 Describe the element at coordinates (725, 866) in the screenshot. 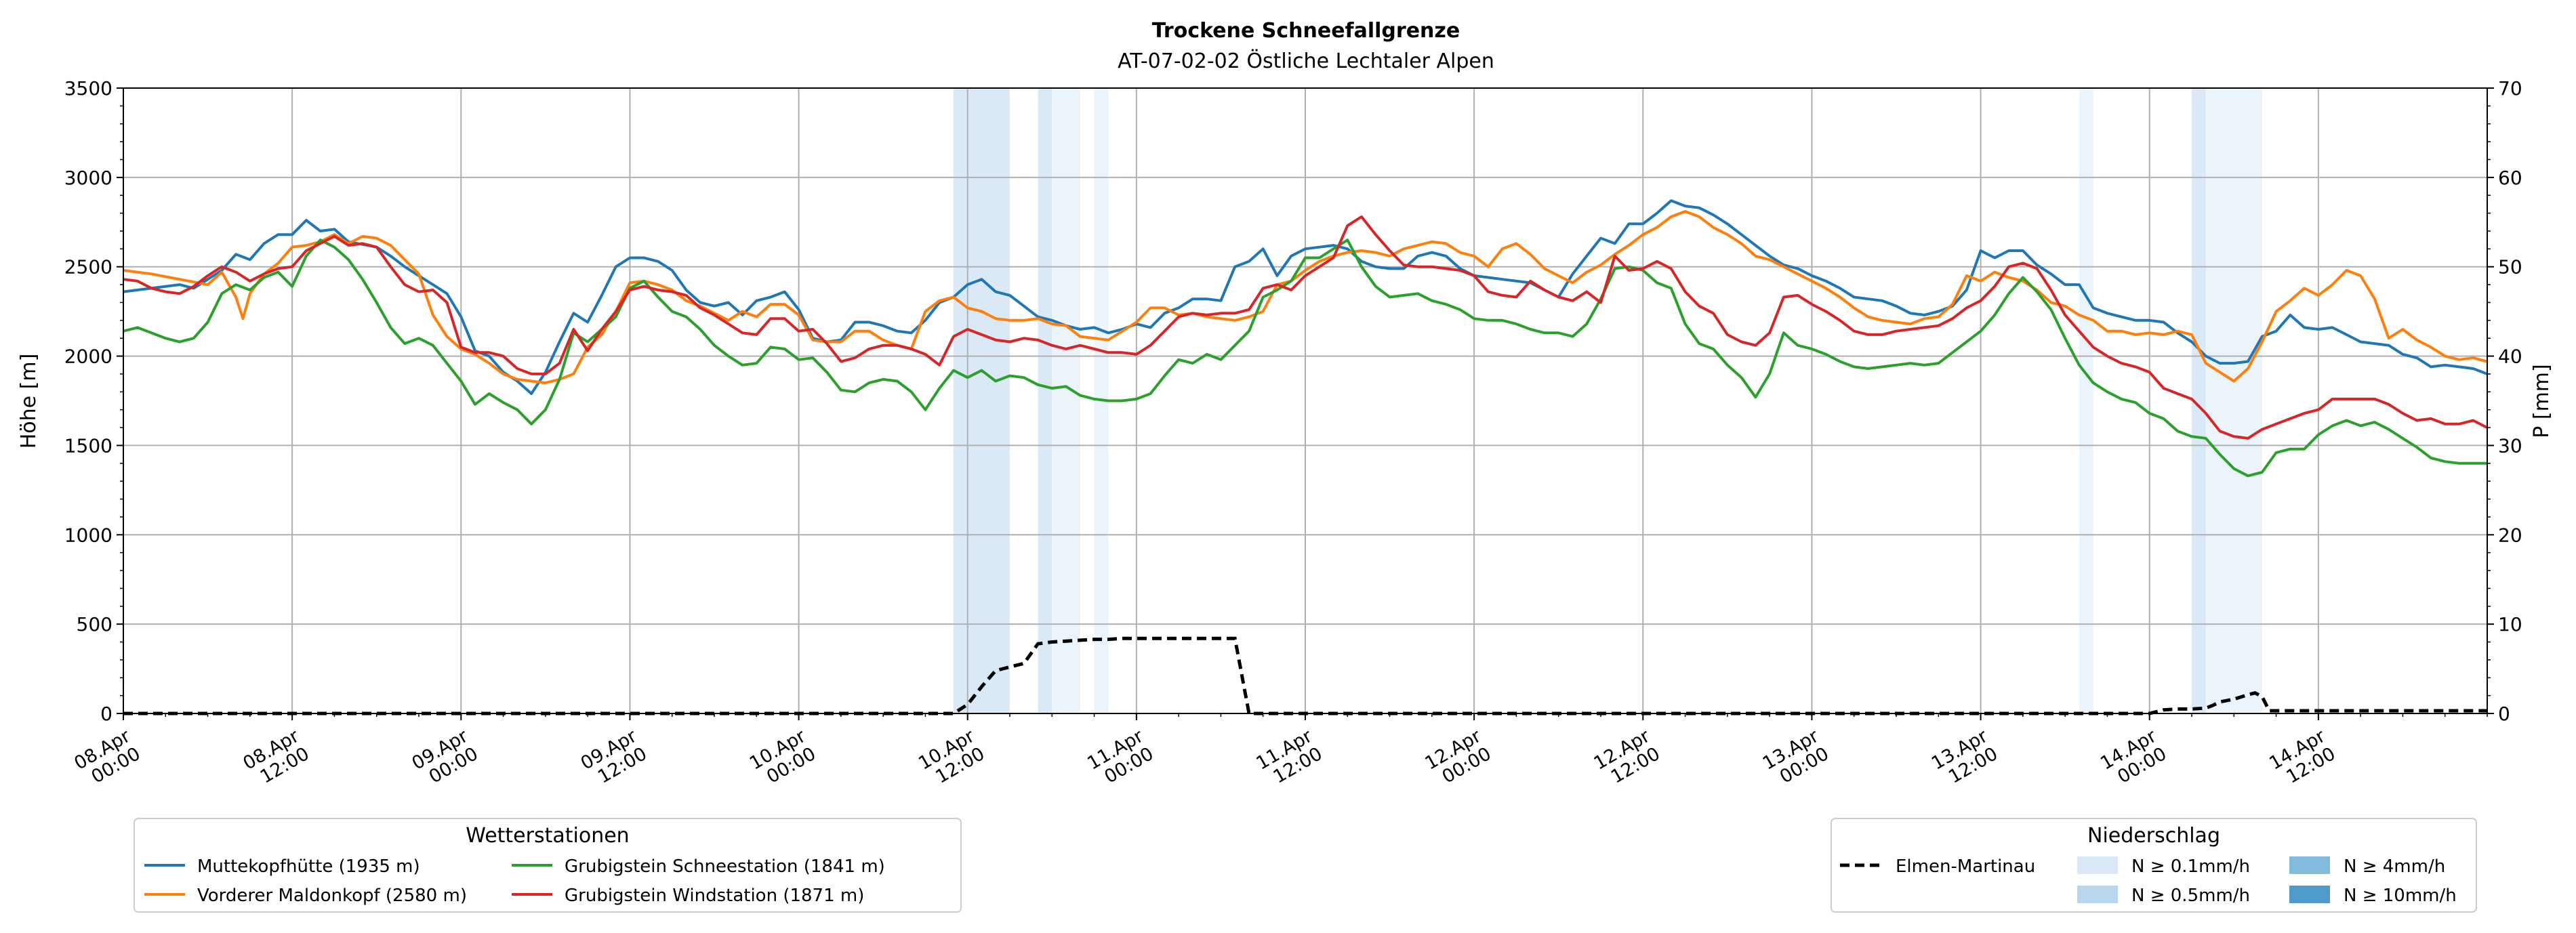

I see `legend-label: Grubigstein Schneestation (1841 m)` at that location.